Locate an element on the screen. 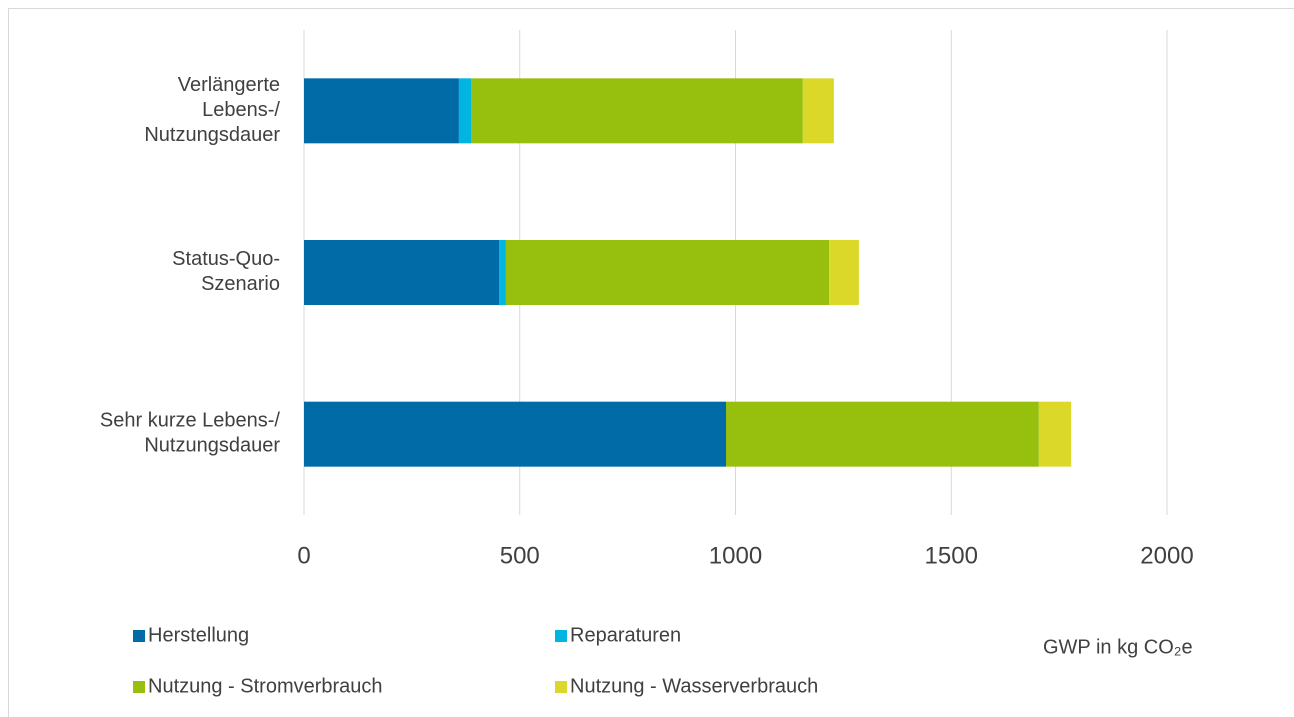 The height and width of the screenshot is (717, 1294). x-tick-label: 0 is located at coordinates (303, 555).